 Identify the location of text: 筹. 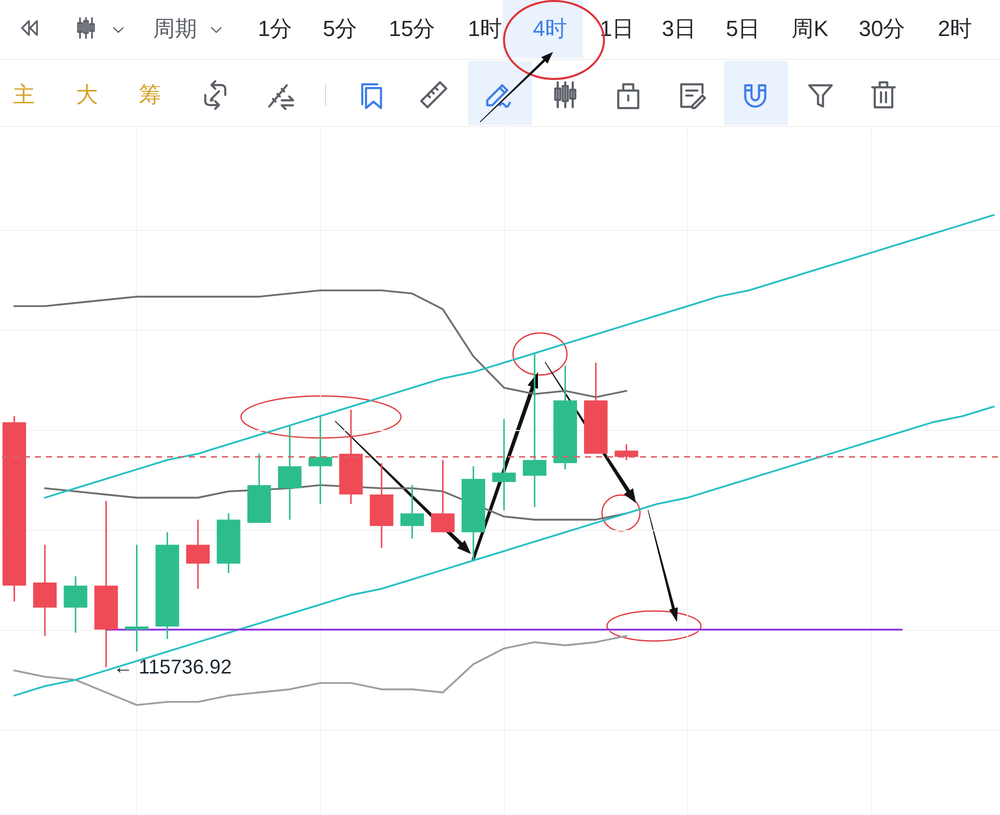
(150, 94).